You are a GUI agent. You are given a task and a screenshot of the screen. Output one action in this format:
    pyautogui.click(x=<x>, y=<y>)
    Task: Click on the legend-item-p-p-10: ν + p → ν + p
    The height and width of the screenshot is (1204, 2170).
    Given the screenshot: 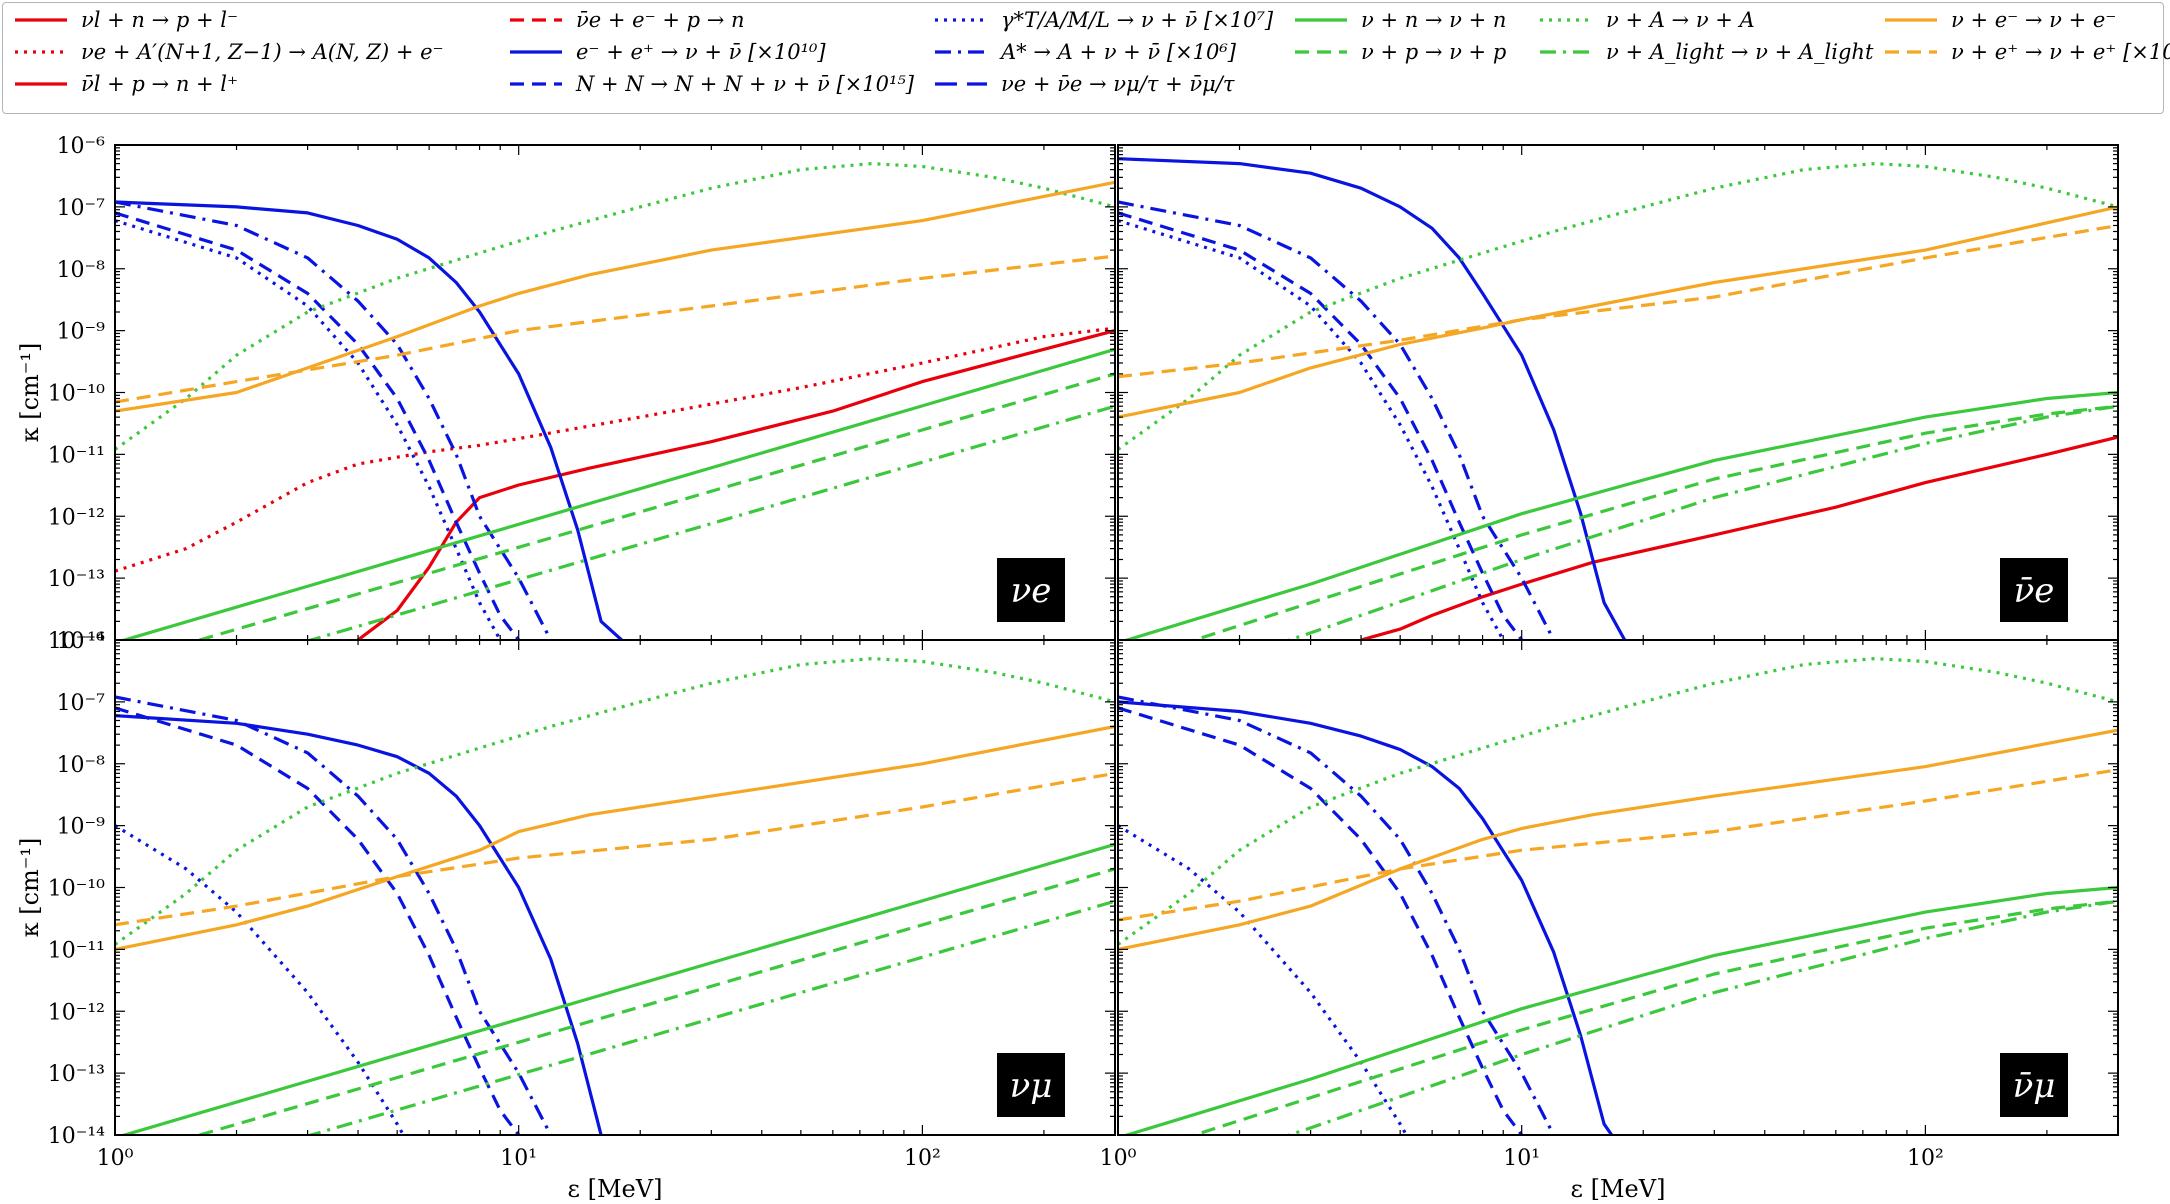 What is the action you would take?
    pyautogui.click(x=1399, y=52)
    